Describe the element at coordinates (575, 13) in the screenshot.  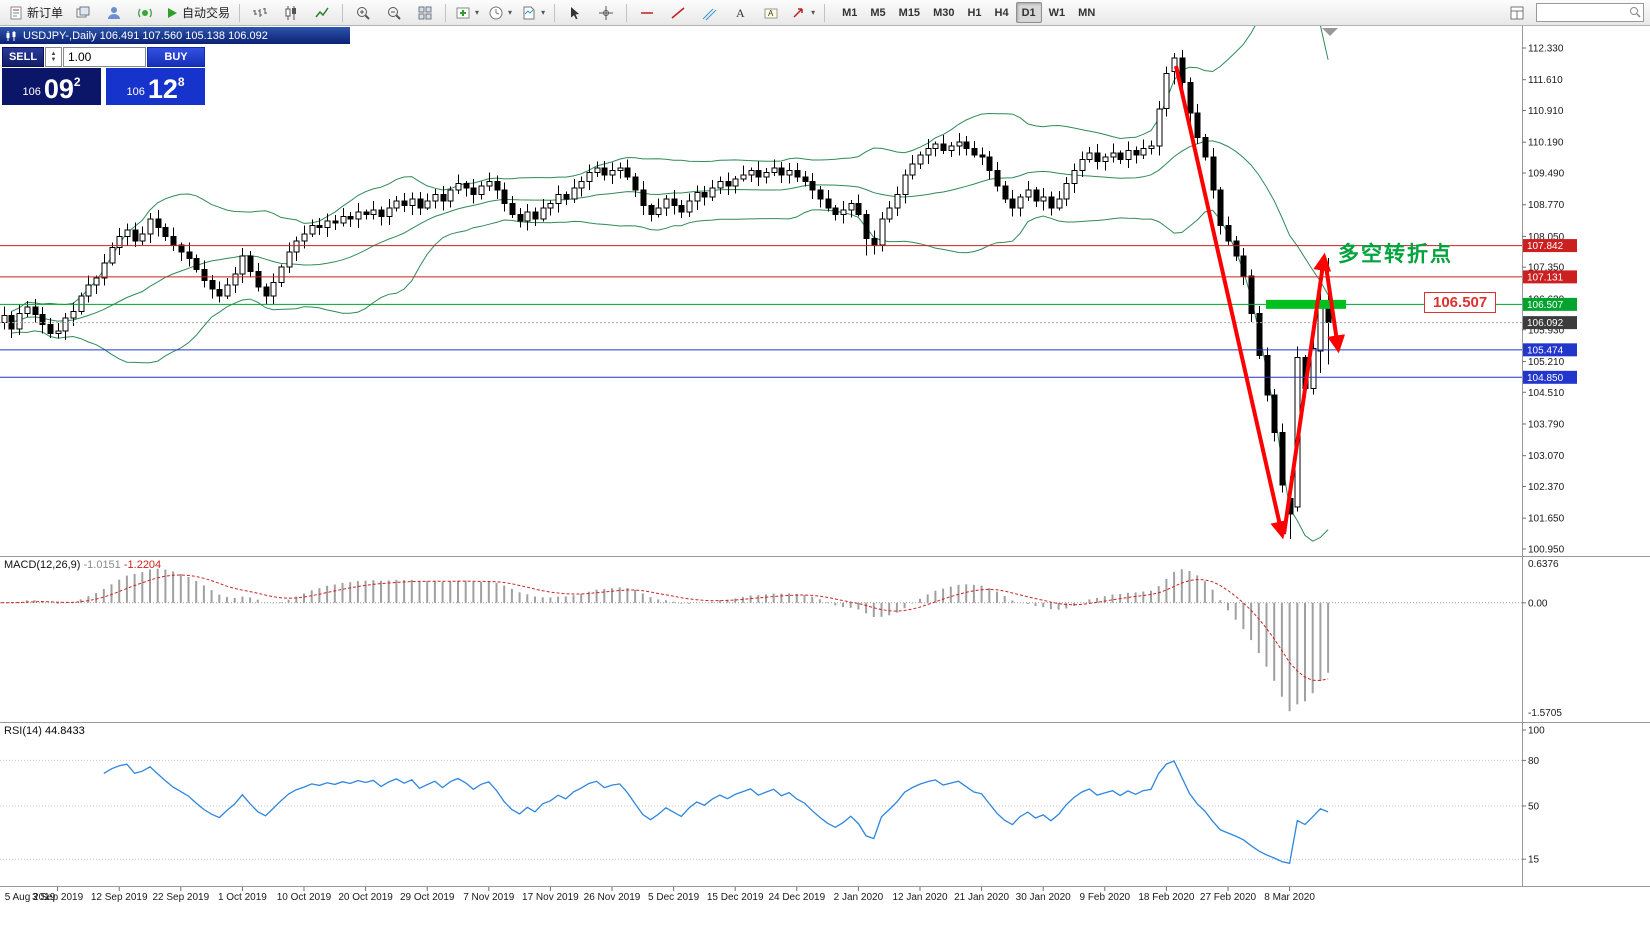
I see `cursor-button` at that location.